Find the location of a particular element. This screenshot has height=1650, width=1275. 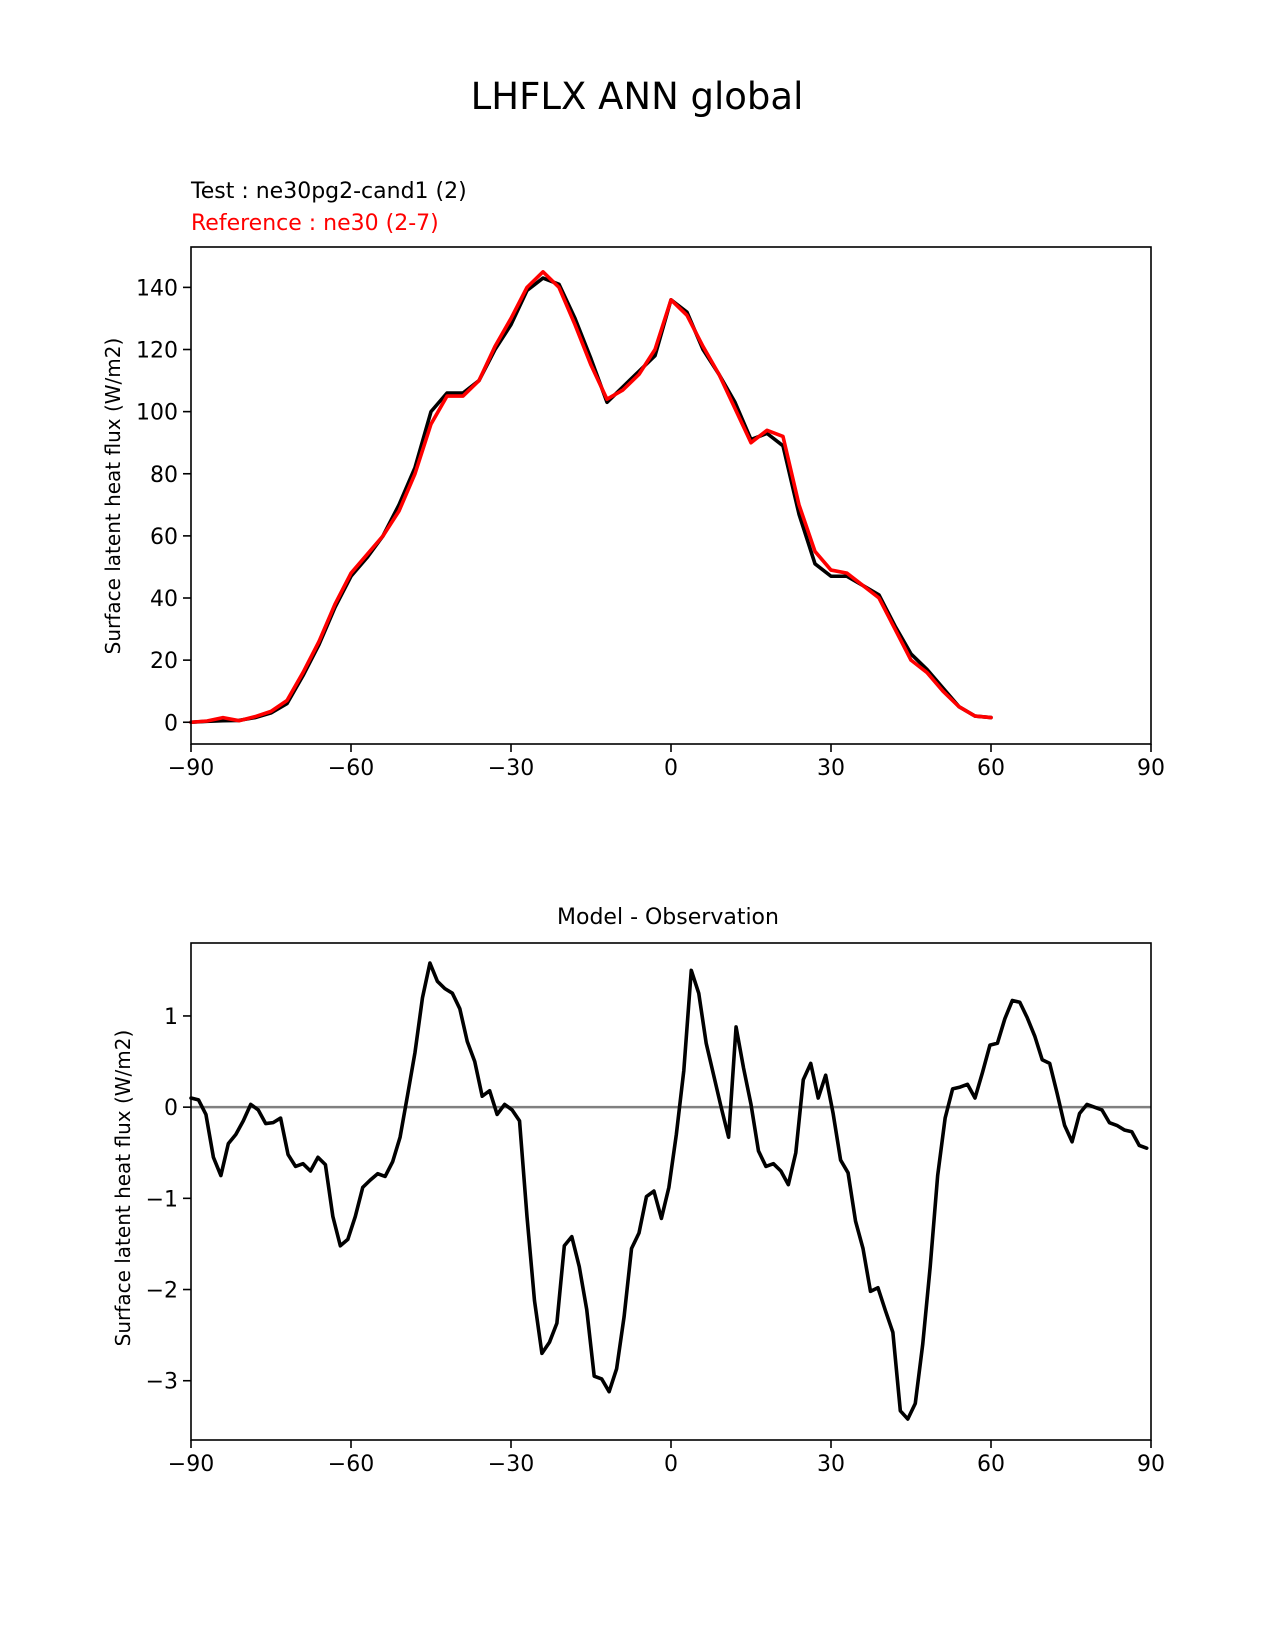

bottom-ylabel: Surface latent heat flux (W/m2) is located at coordinates (123, 1188).